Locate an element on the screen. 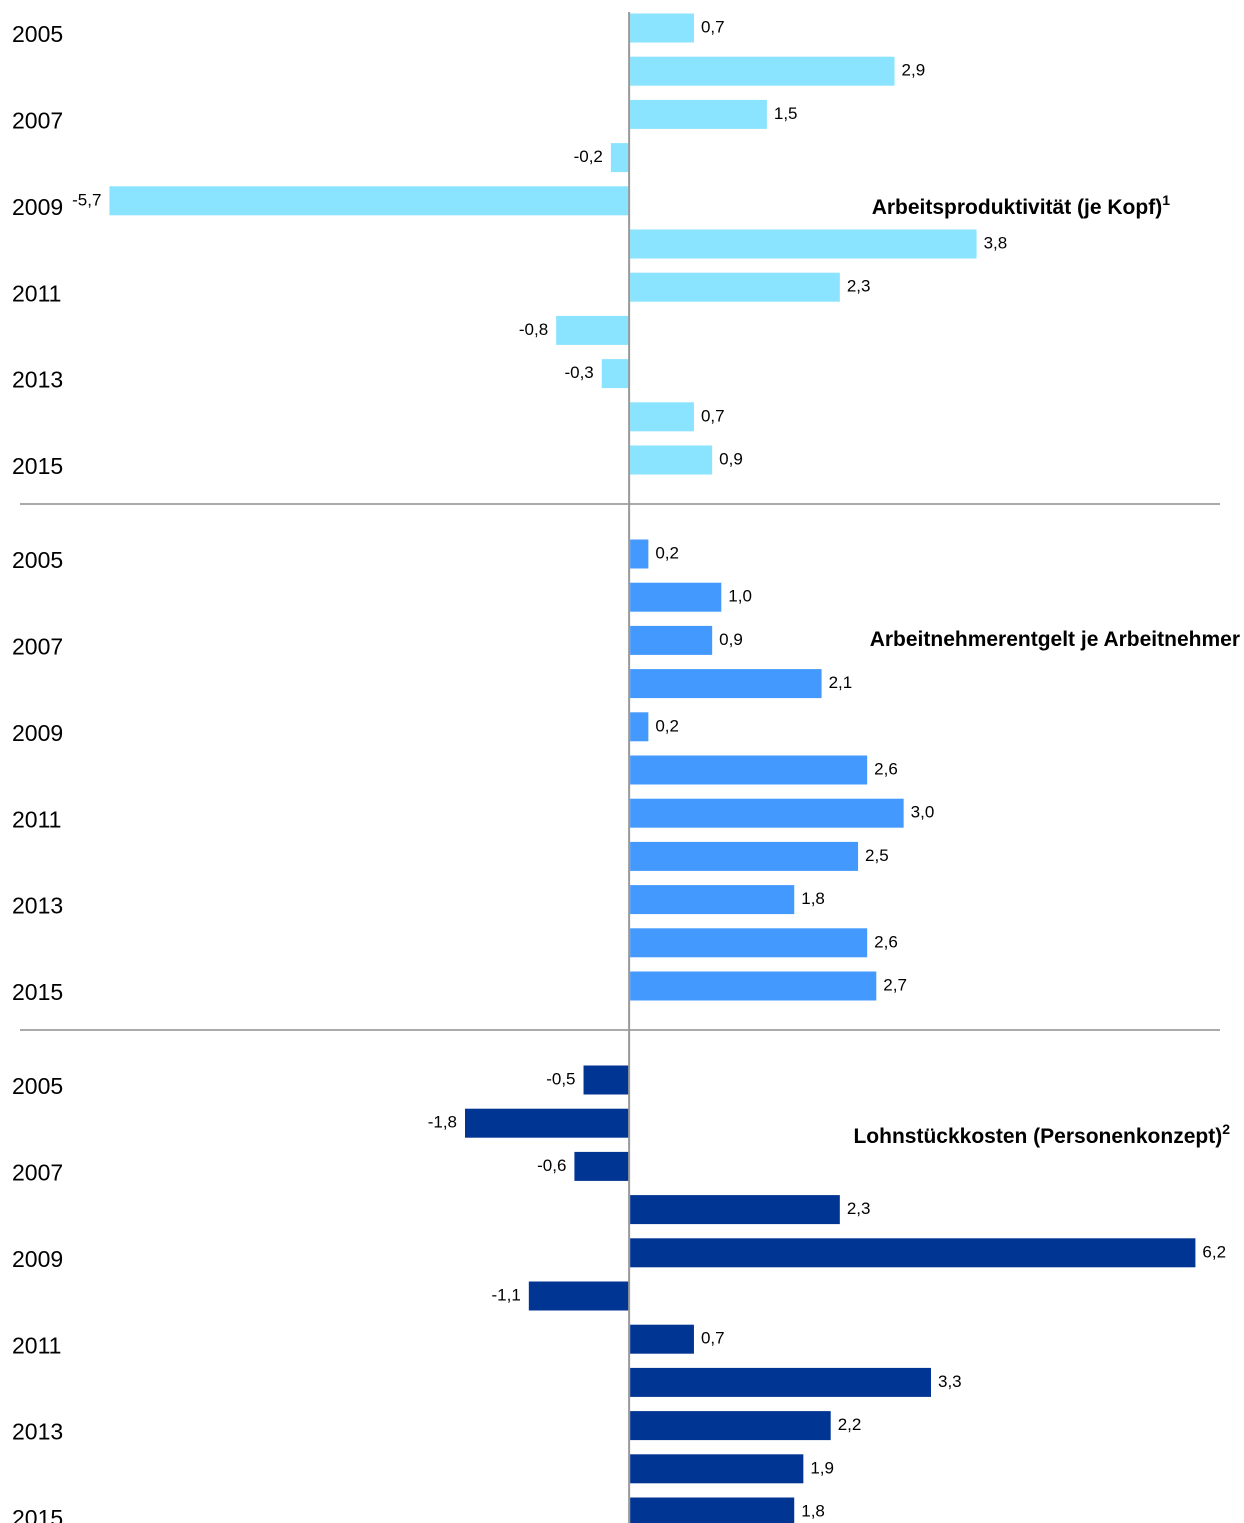 This screenshot has width=1244, height=1523. panel-title: Lohnstückkosten (Personenkonzept)2 is located at coordinates (1041, 1134).